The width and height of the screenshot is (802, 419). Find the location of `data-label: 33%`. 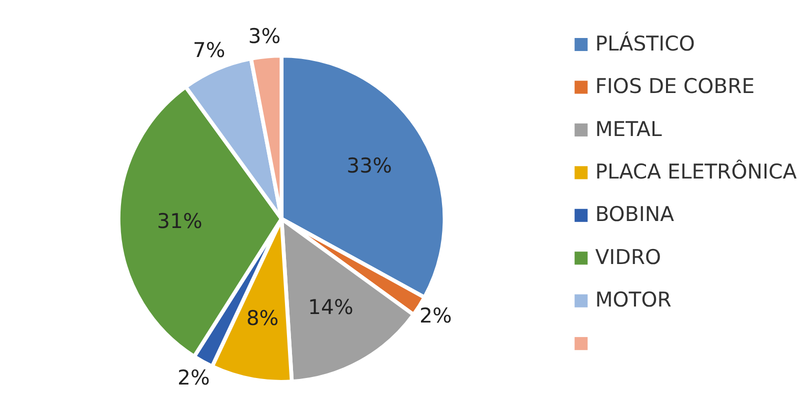

data-label: 33% is located at coordinates (369, 166).